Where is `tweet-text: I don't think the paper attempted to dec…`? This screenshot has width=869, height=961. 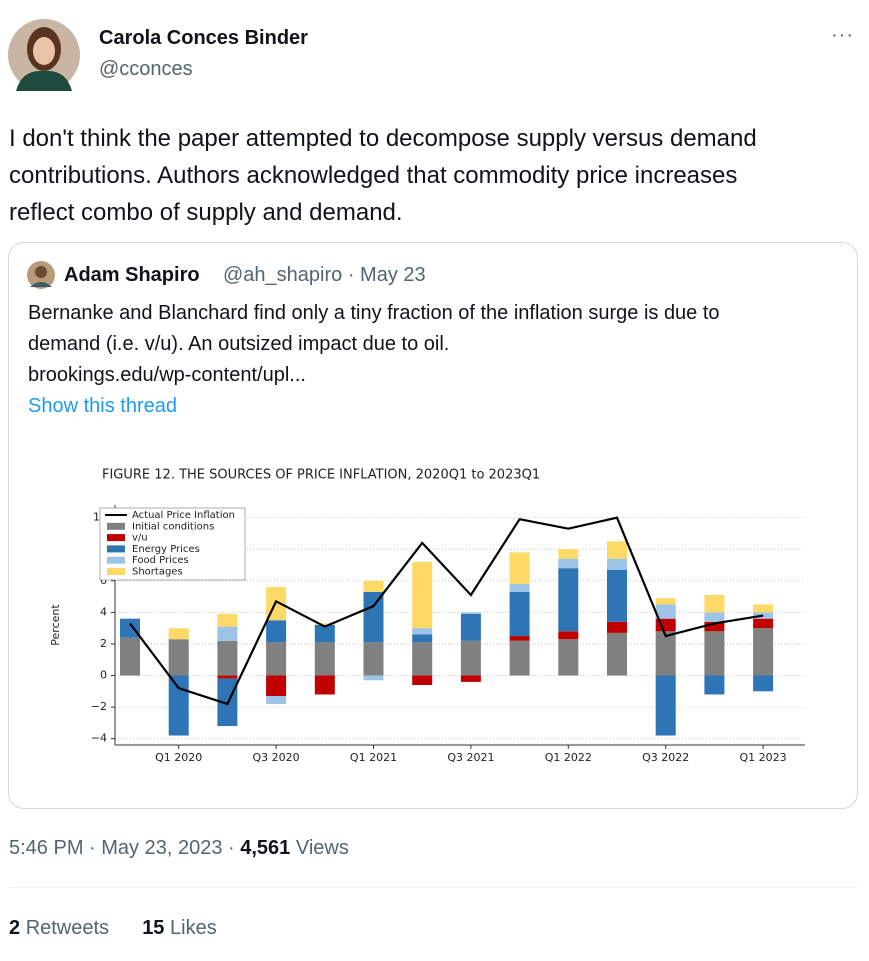
tweet-text: I don't think the paper attempted to dec… is located at coordinates (383, 175).